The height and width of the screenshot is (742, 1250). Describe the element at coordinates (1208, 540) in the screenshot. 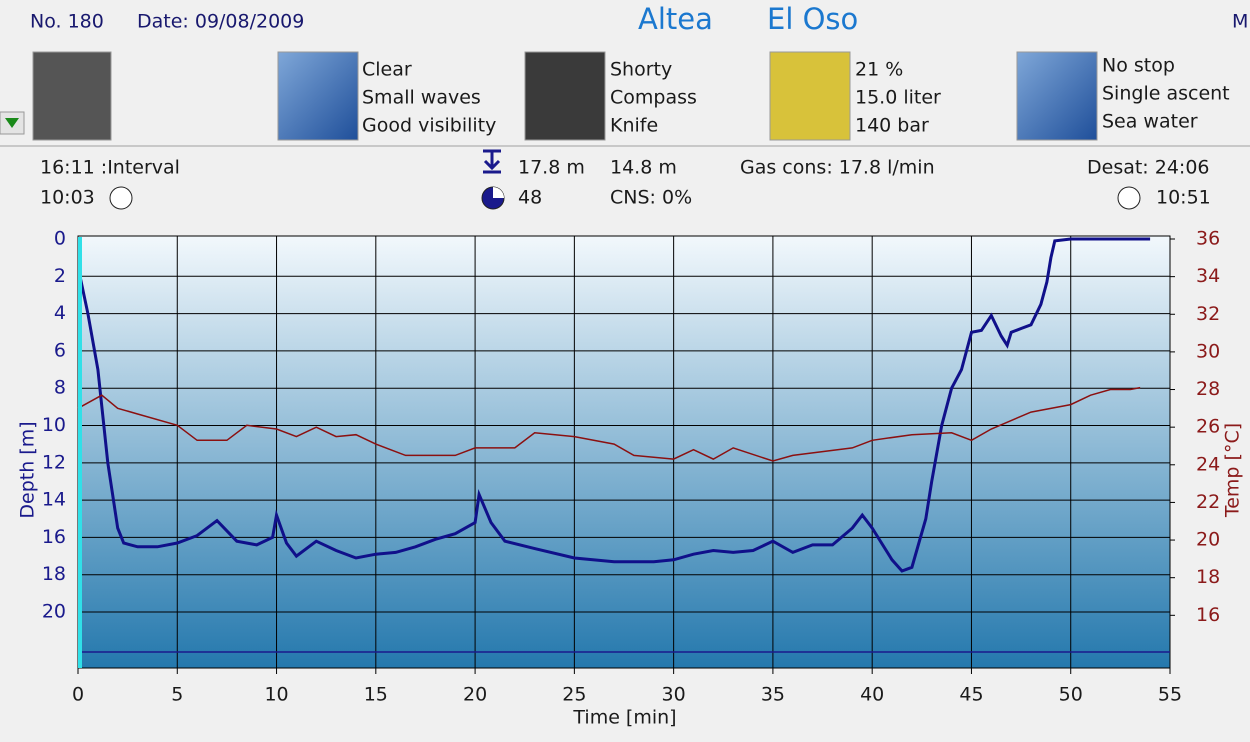

I see `y2-tick-label: 20` at that location.